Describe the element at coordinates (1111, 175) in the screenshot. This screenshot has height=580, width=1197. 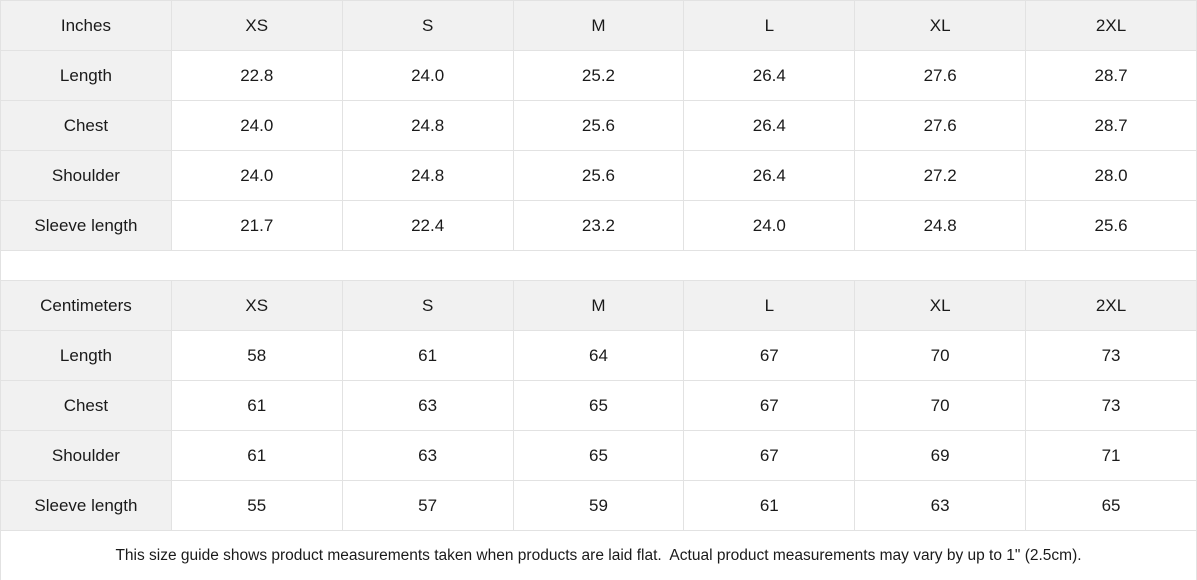
I see `measurement-cell: 28.0` at that location.